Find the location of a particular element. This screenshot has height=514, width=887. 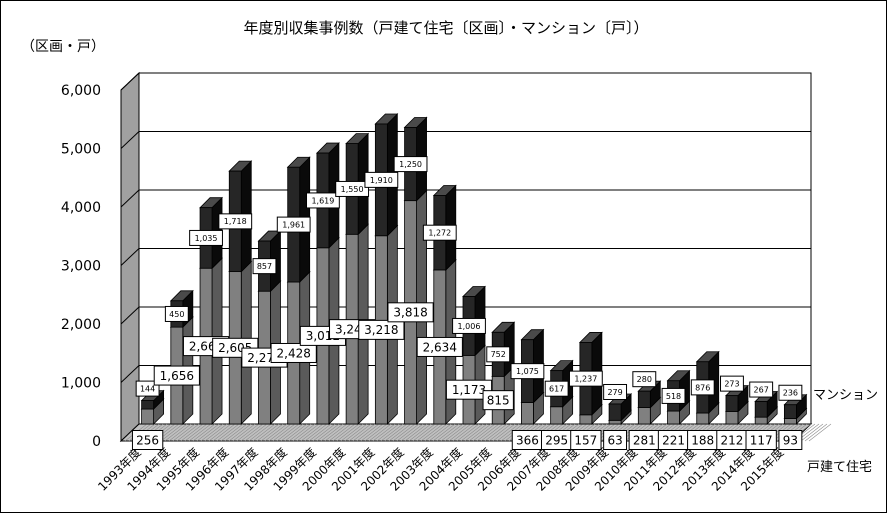

y-axis-label: （区画・戸） is located at coordinates (63, 47).